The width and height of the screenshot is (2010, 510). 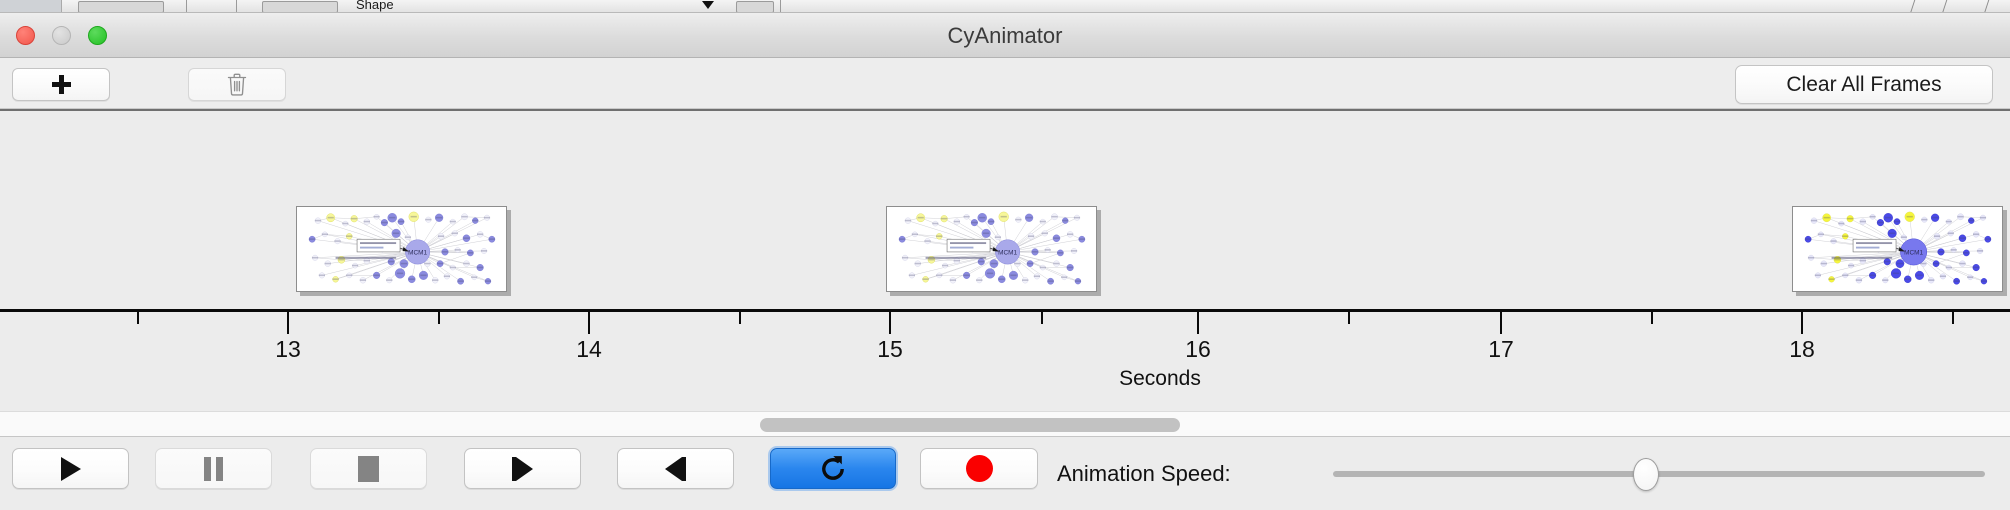 What do you see at coordinates (8, 349) in the screenshot?
I see `ruler-tick-label: 12` at bounding box center [8, 349].